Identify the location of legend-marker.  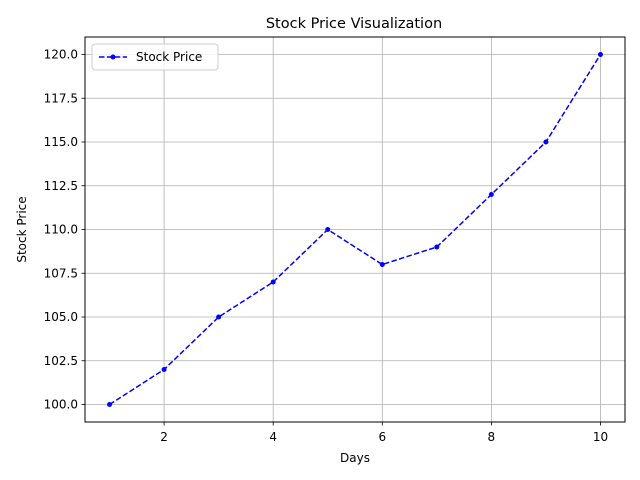
(113, 57).